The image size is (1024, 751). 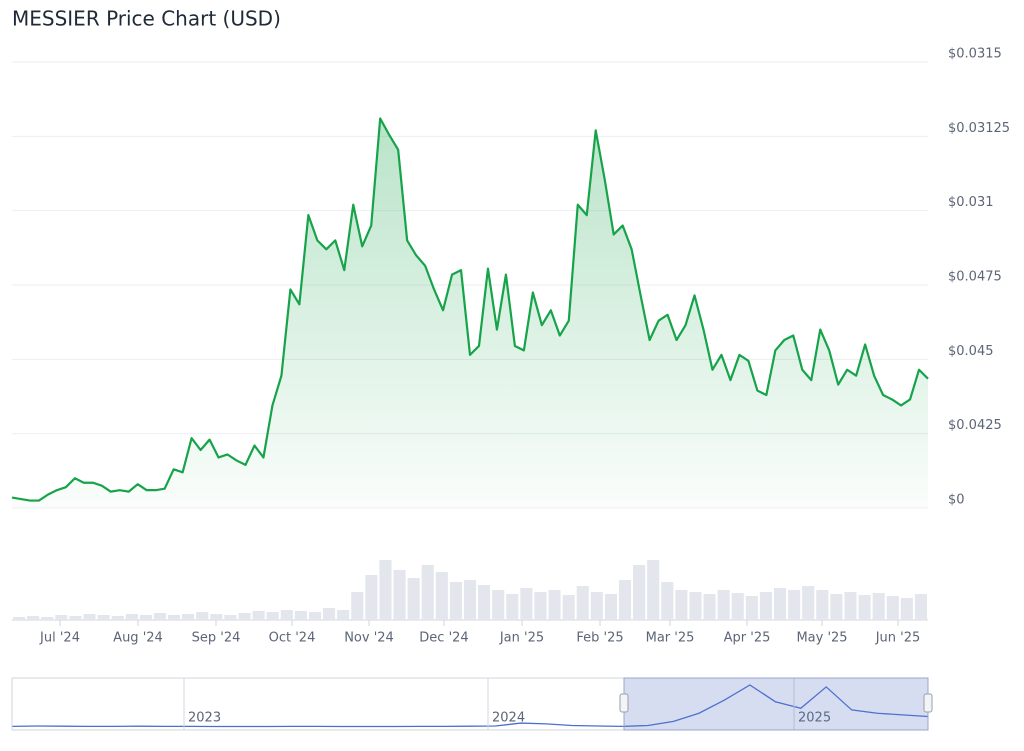 What do you see at coordinates (216, 638) in the screenshot?
I see `x-tick-label: Sep '24` at bounding box center [216, 638].